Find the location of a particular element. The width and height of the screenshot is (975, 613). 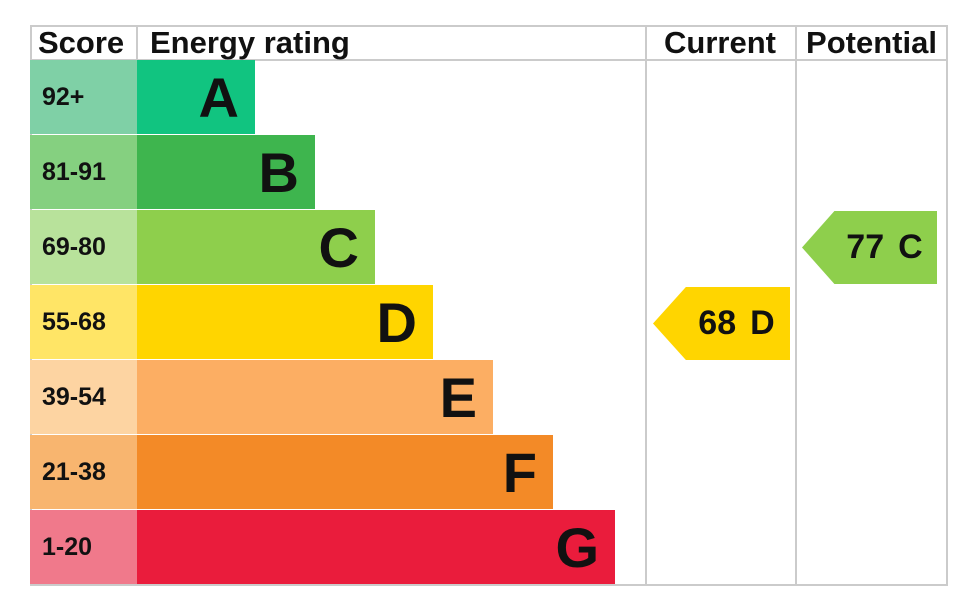

rating-letter-b: B is located at coordinates (278, 172).